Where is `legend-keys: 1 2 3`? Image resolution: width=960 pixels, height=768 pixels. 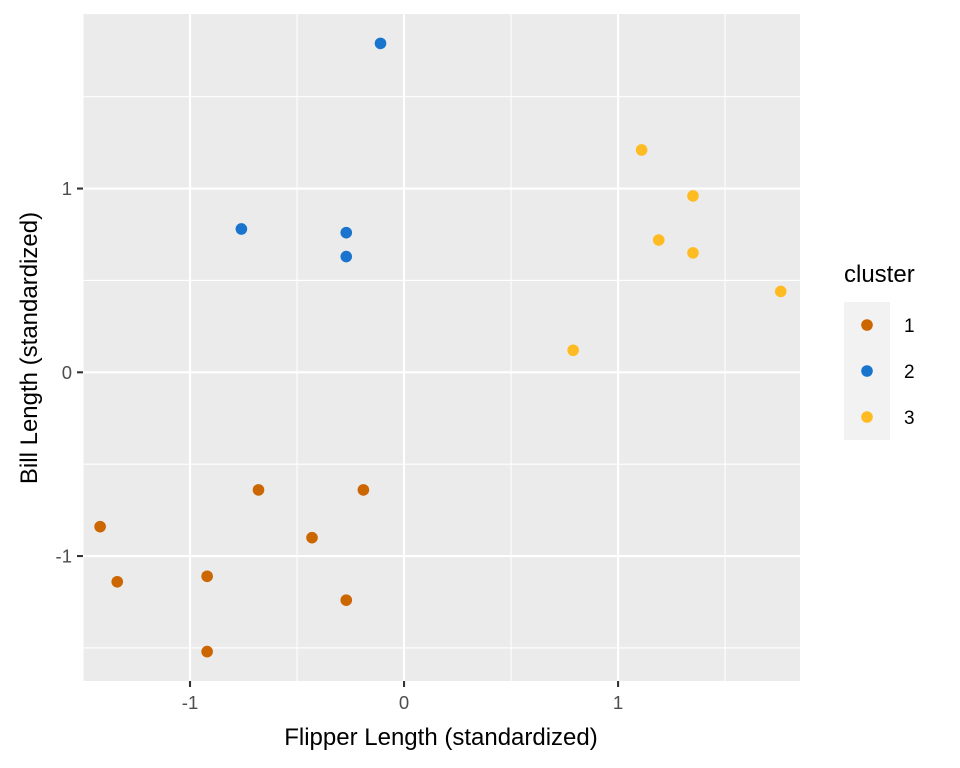
legend-keys: 1 2 3 is located at coordinates (879, 371).